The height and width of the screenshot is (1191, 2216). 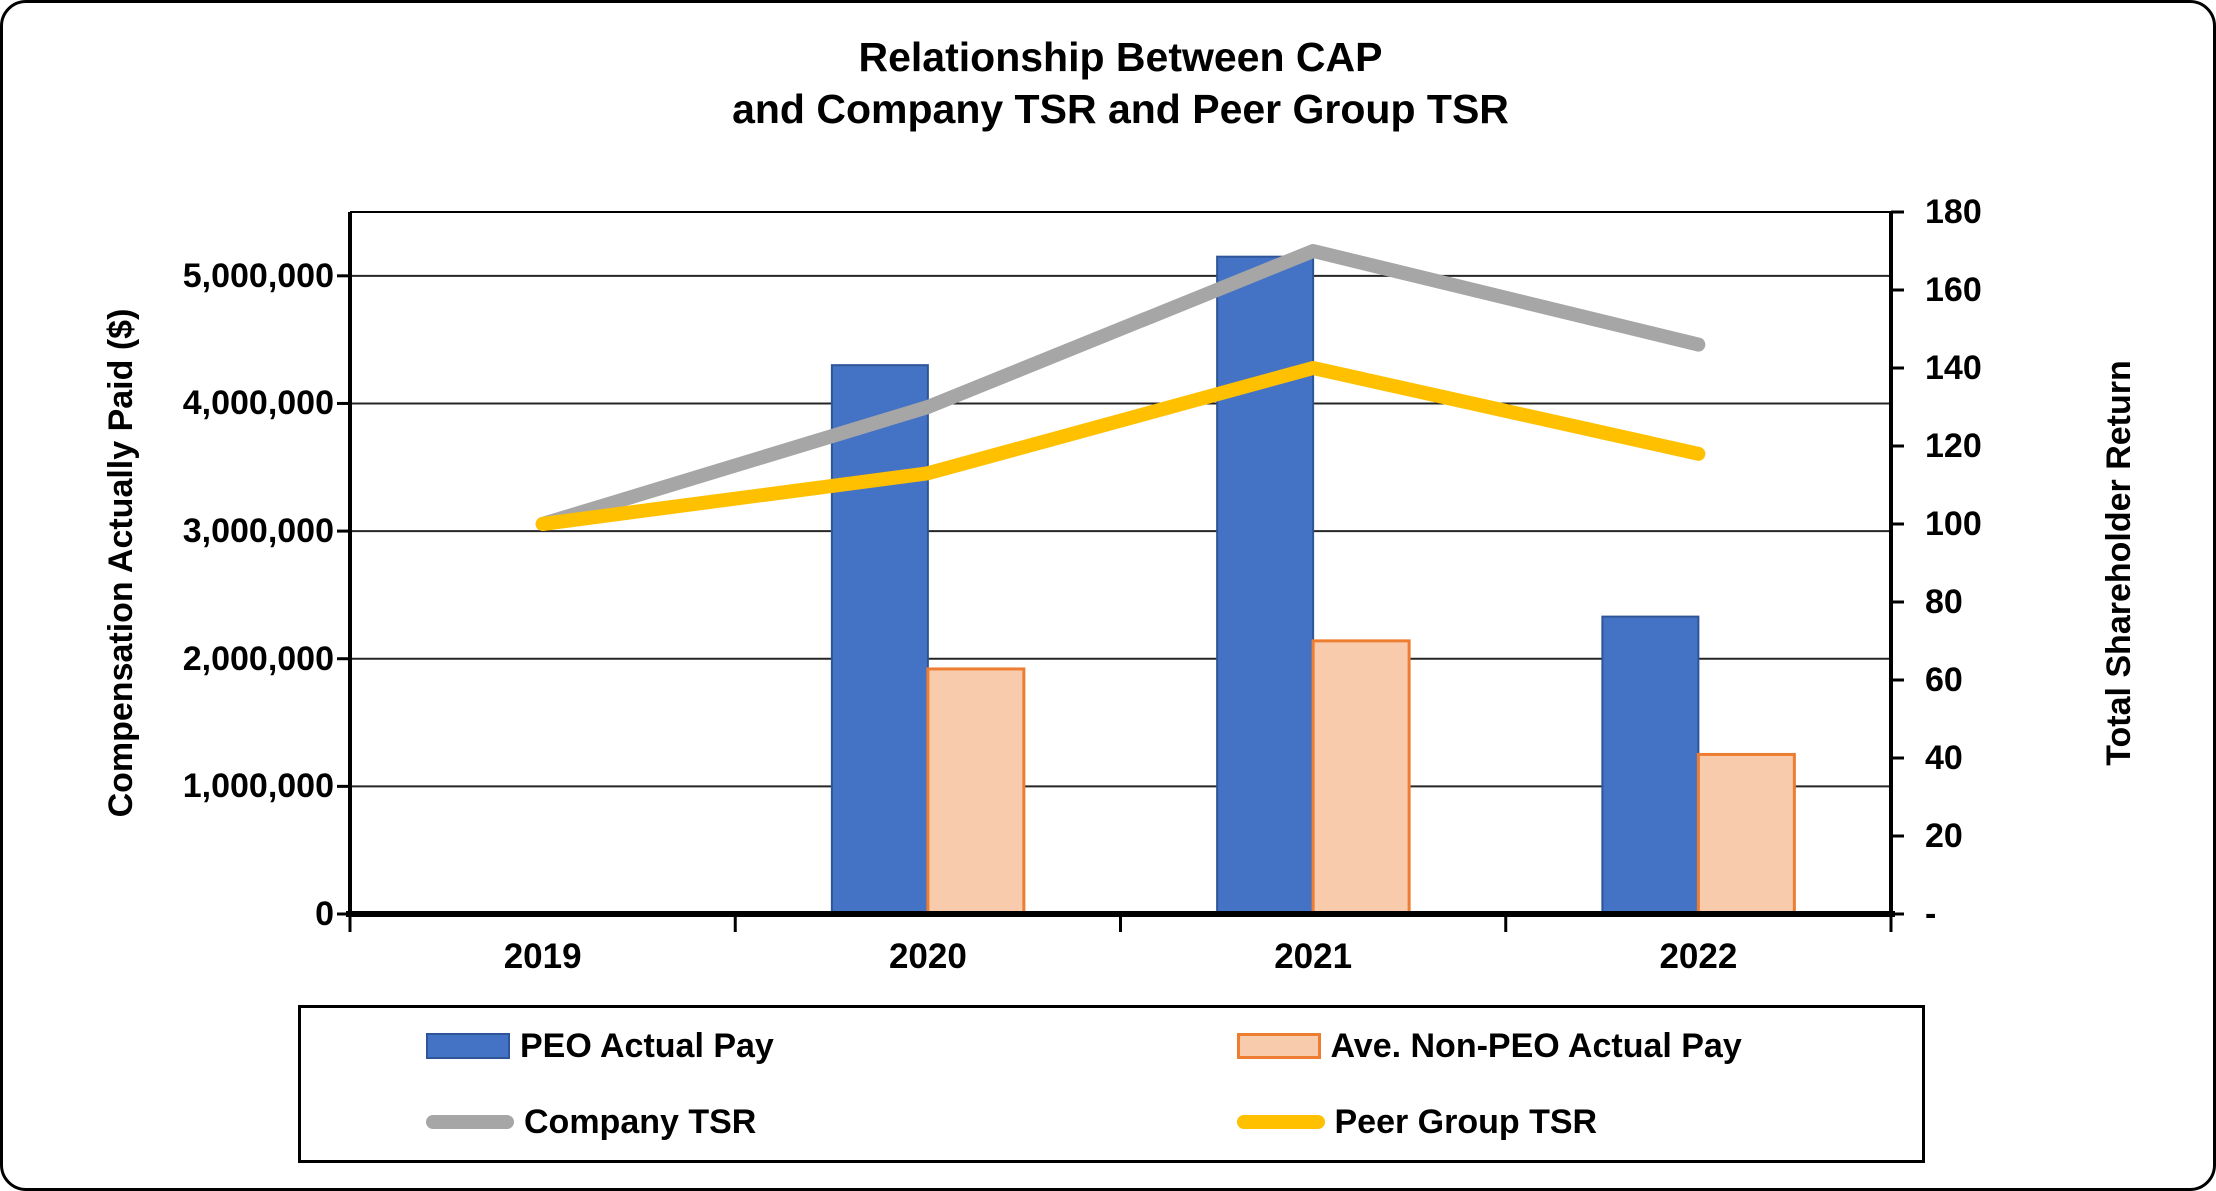 I want to click on legend-item-company-tsr: Company TSR, so click(x=706, y=1122).